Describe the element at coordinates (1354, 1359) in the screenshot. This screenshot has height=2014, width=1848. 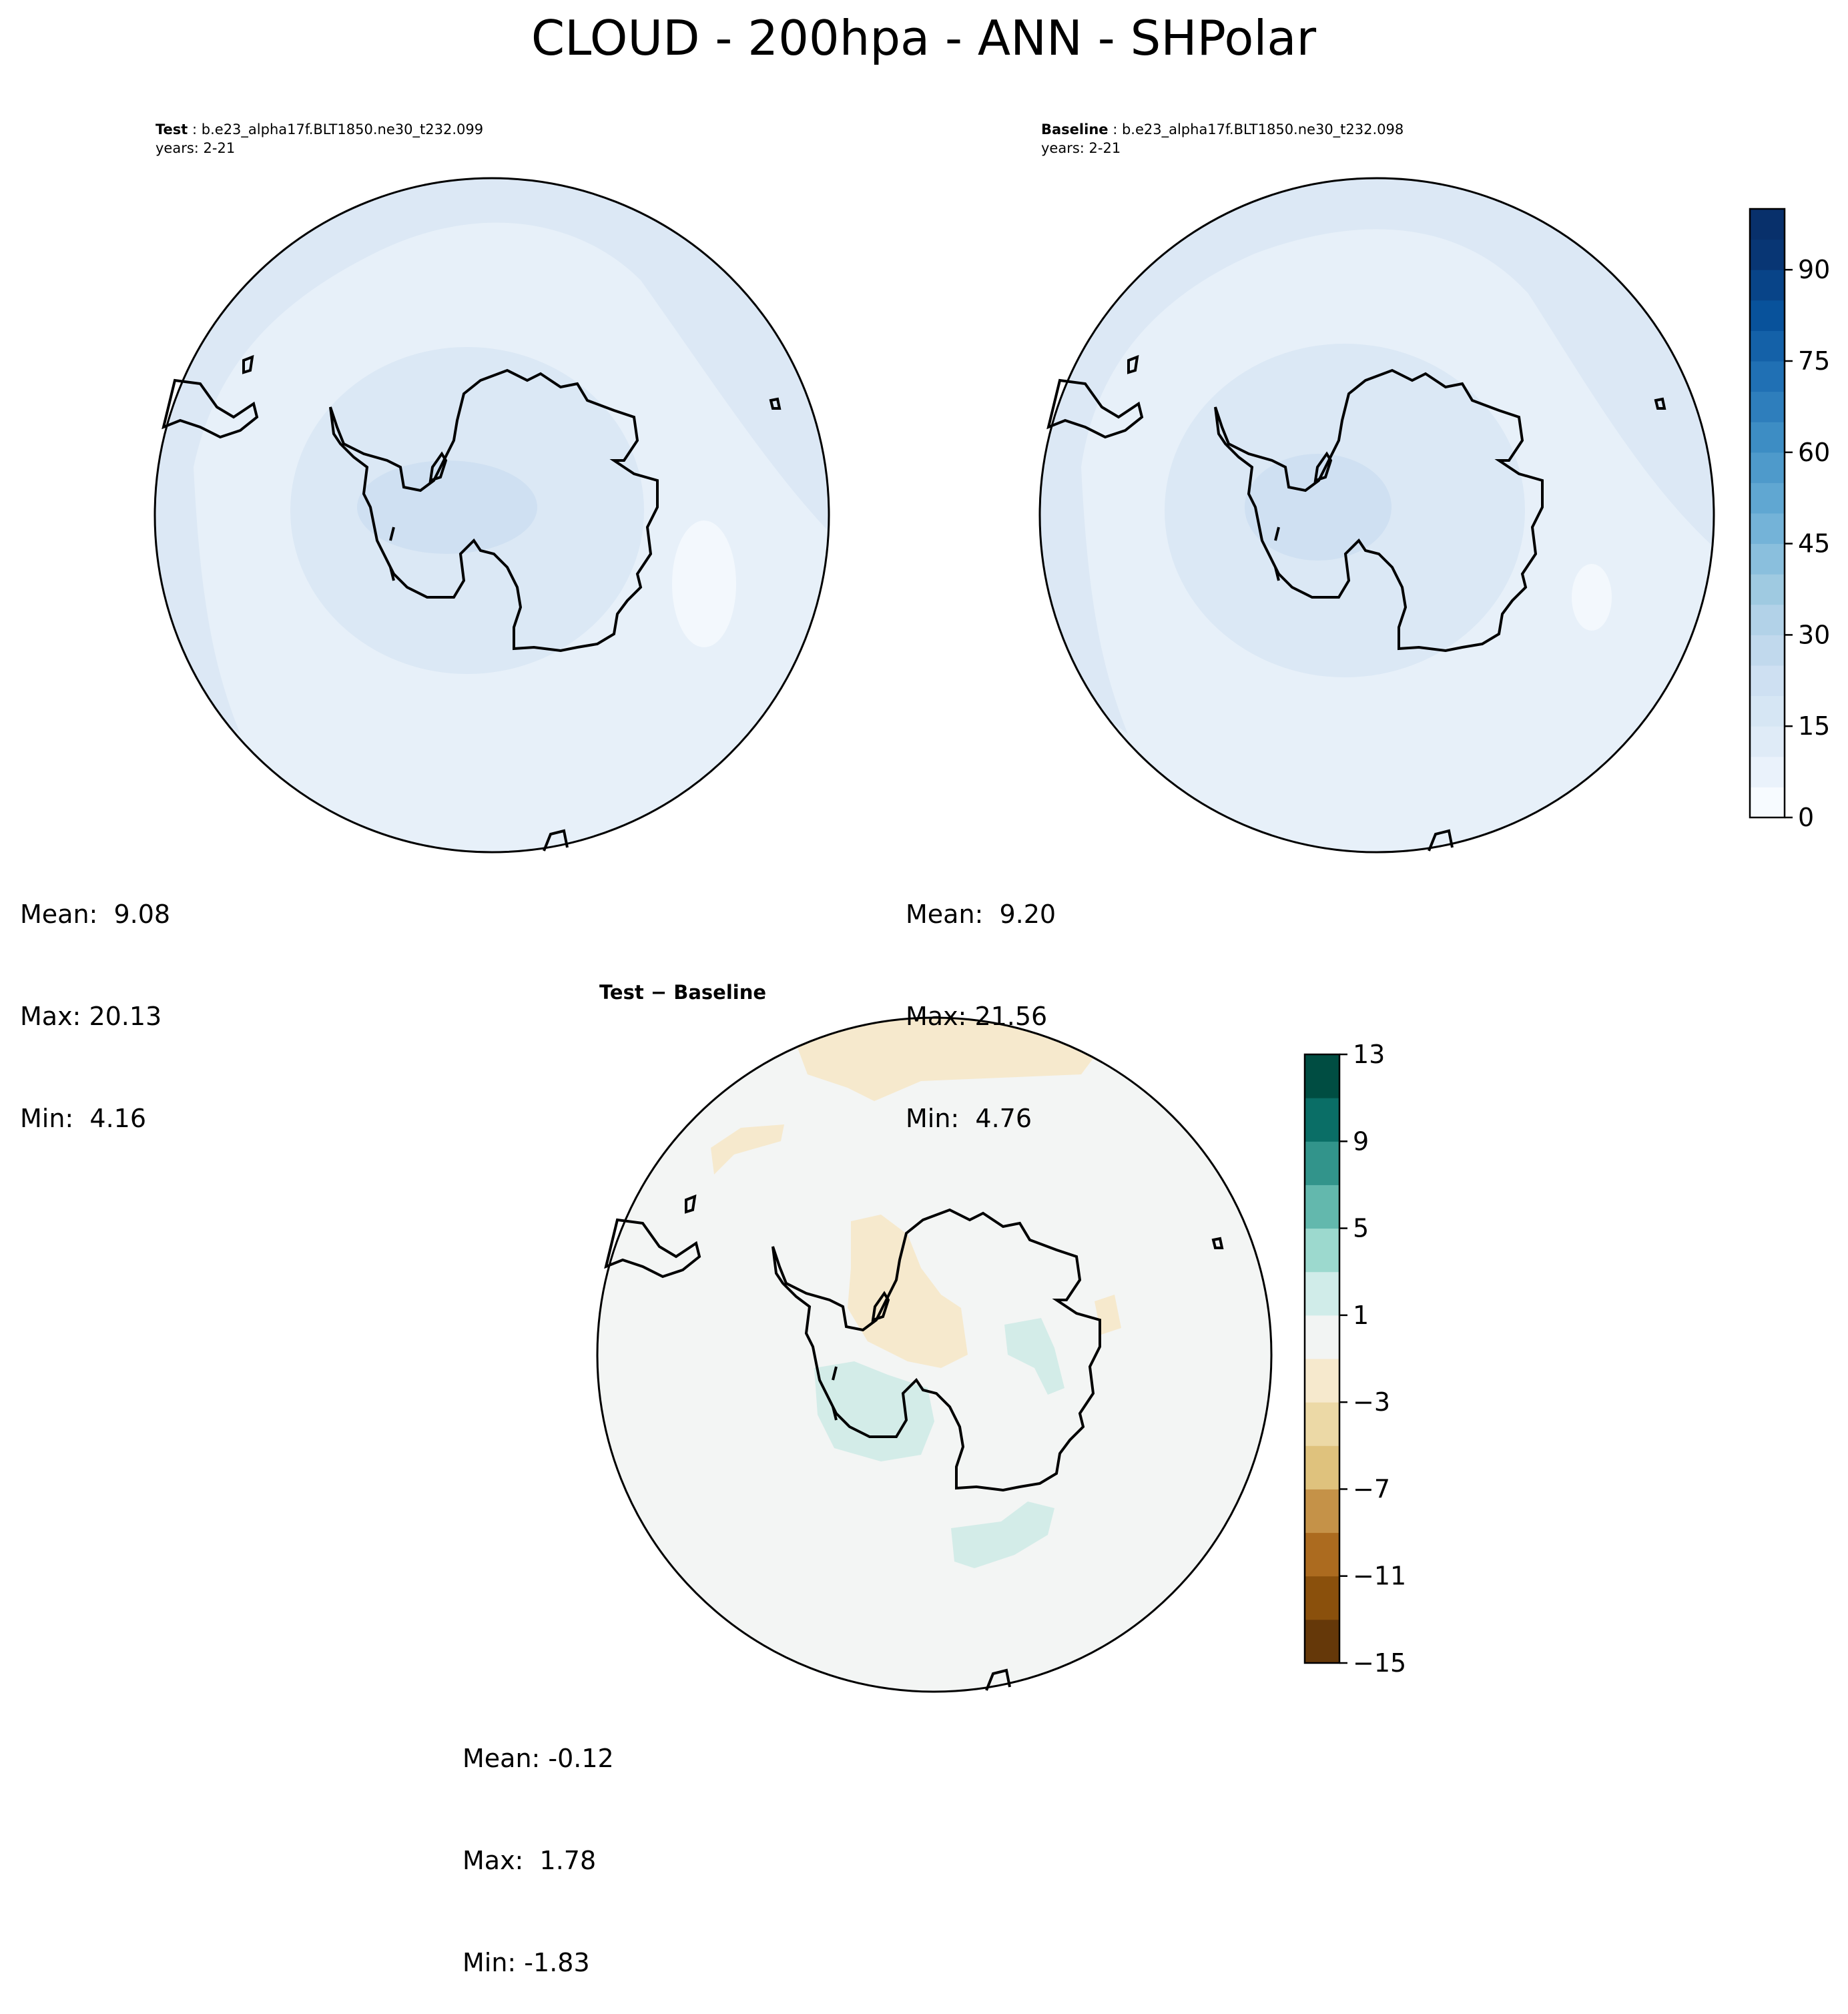
I see `colorbar-difference: −15 −11 −7 −3 1 5 9 13` at that location.